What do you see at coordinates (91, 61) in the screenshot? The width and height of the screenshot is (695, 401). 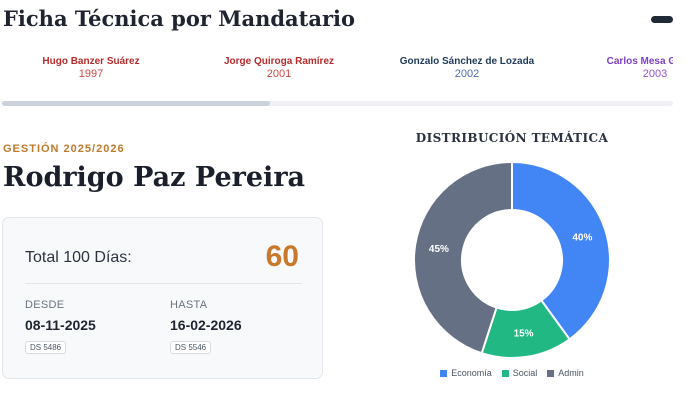 I see `timeline-item-name: Hugo Banzer Suárez` at bounding box center [91, 61].